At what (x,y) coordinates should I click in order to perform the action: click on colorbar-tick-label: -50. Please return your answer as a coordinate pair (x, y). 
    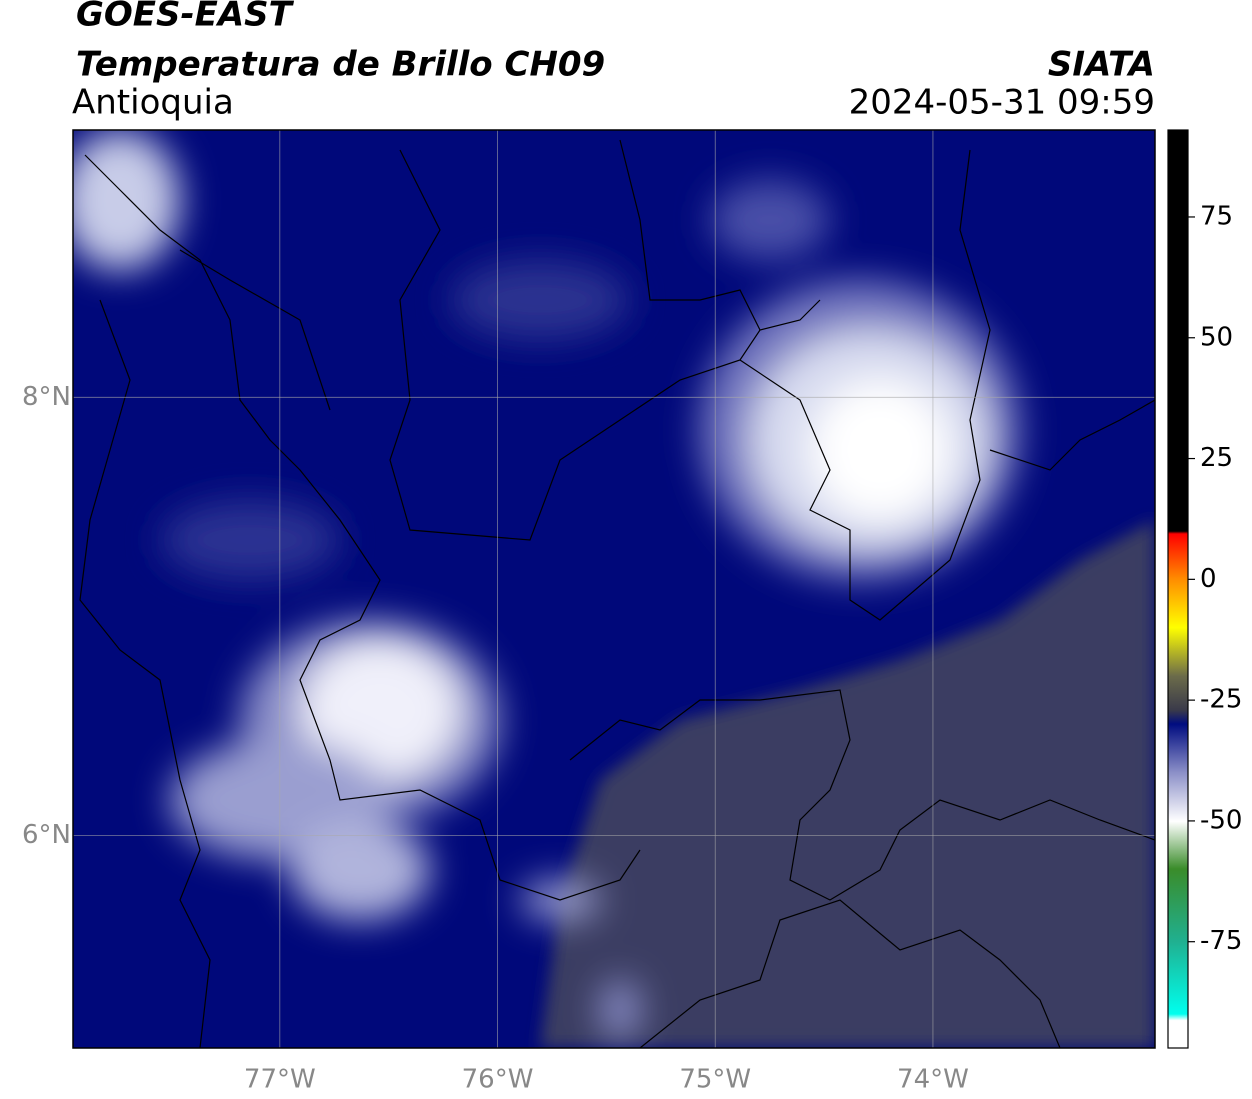
    Looking at the image, I should click on (1221, 820).